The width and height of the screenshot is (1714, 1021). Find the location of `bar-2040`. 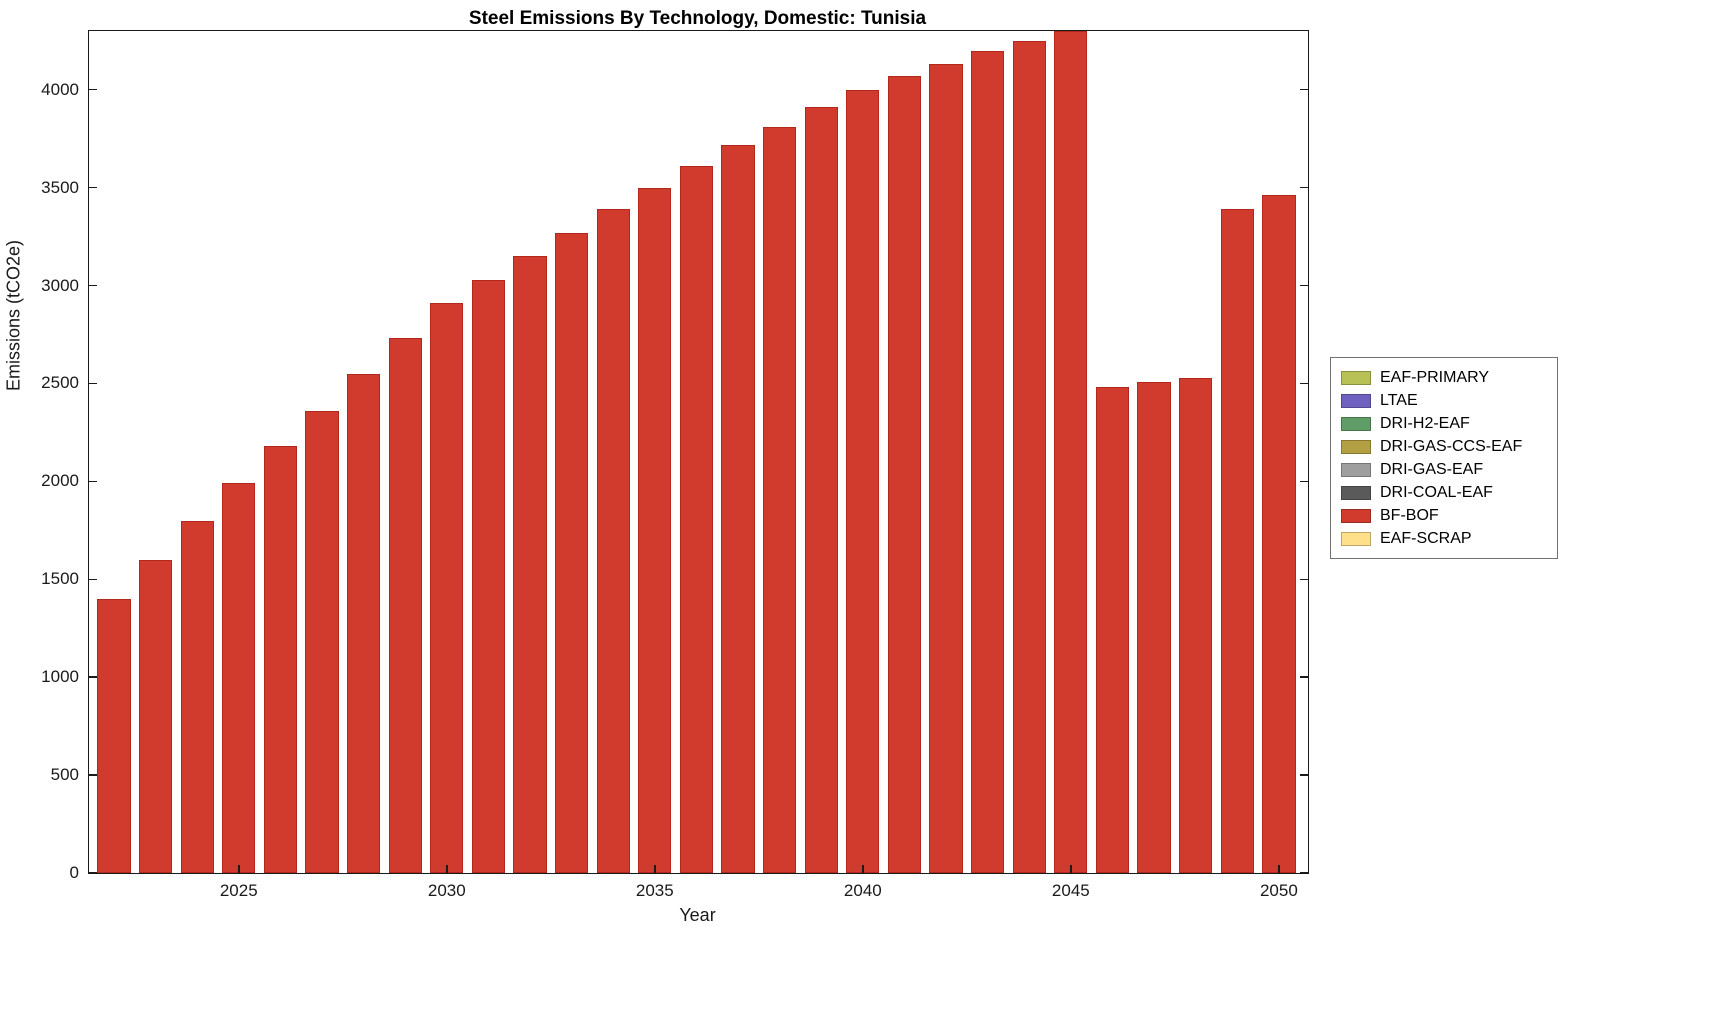

bar-2040 is located at coordinates (863, 481).